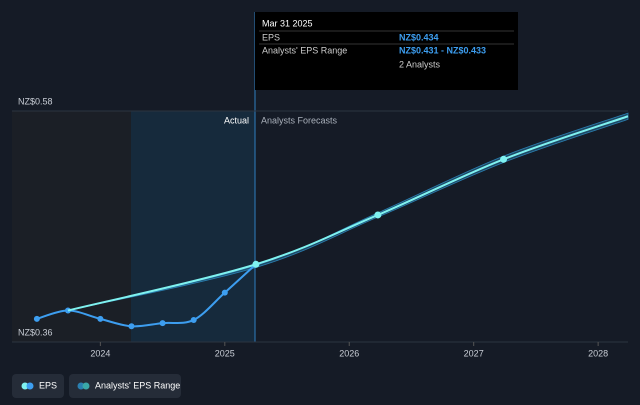 This screenshot has width=640, height=405. What do you see at coordinates (420, 64) in the screenshot?
I see `tooltip-analysts: 2 Analysts` at bounding box center [420, 64].